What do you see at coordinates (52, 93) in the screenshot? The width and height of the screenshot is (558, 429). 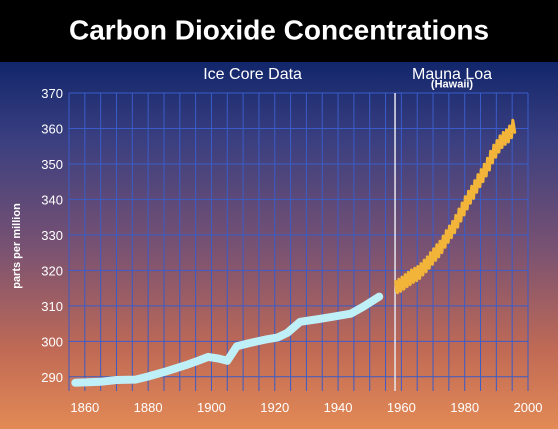 I see `y-tick-label: 370` at bounding box center [52, 93].